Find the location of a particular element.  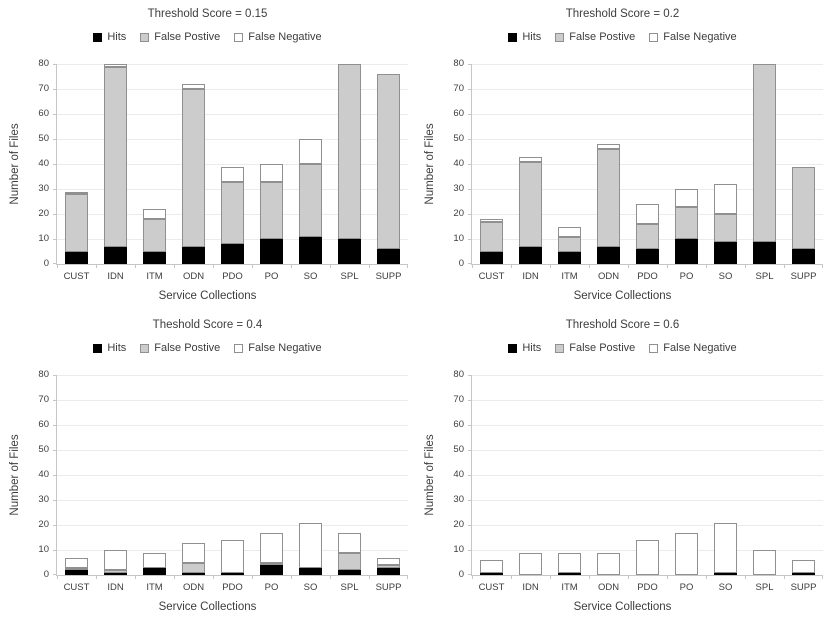

false-negative-swatch-icon is located at coordinates (654, 37).